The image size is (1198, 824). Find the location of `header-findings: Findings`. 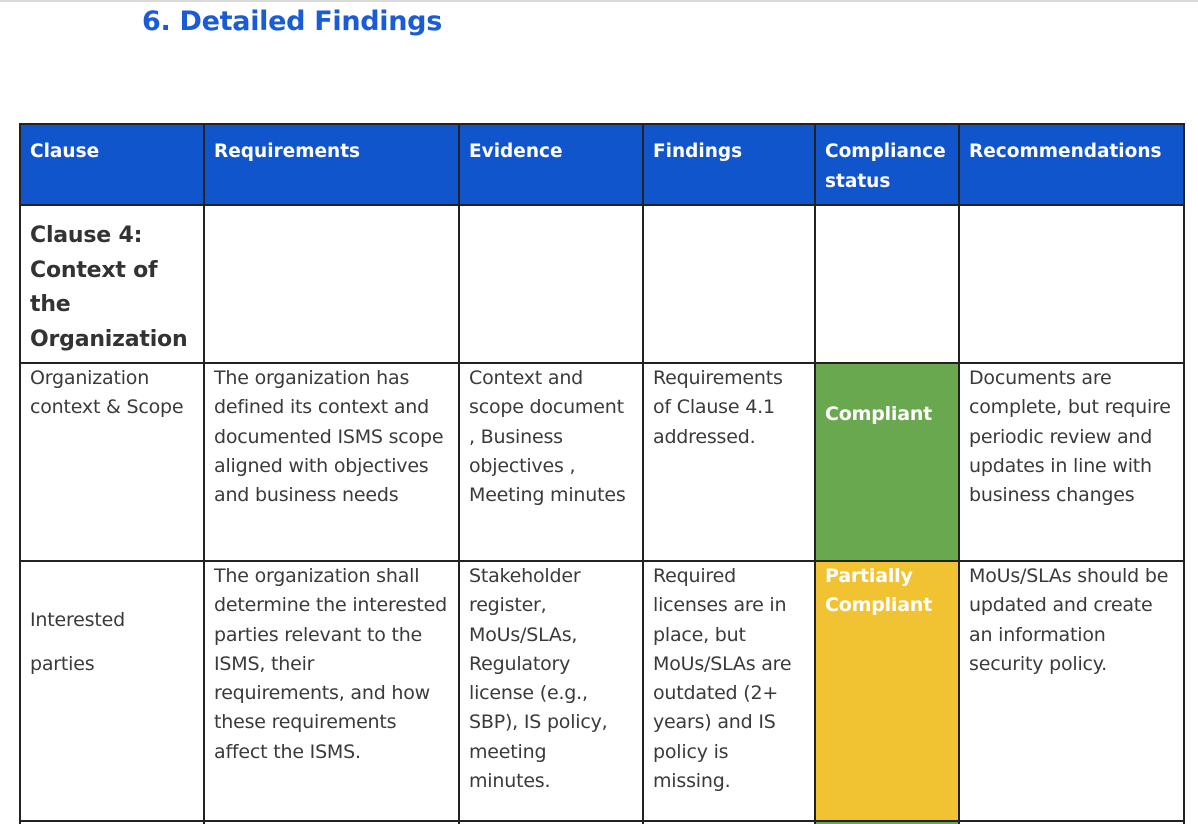

header-findings: Findings is located at coordinates (729, 164).